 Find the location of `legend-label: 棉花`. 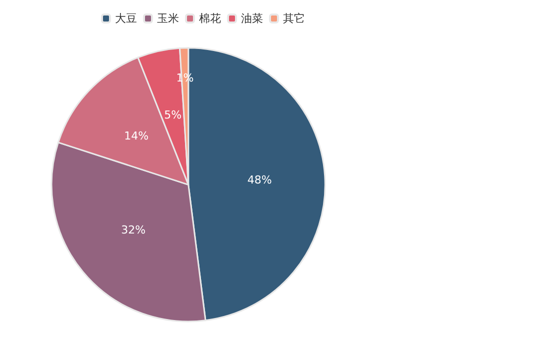

legend-label: 棉花 is located at coordinates (210, 18).